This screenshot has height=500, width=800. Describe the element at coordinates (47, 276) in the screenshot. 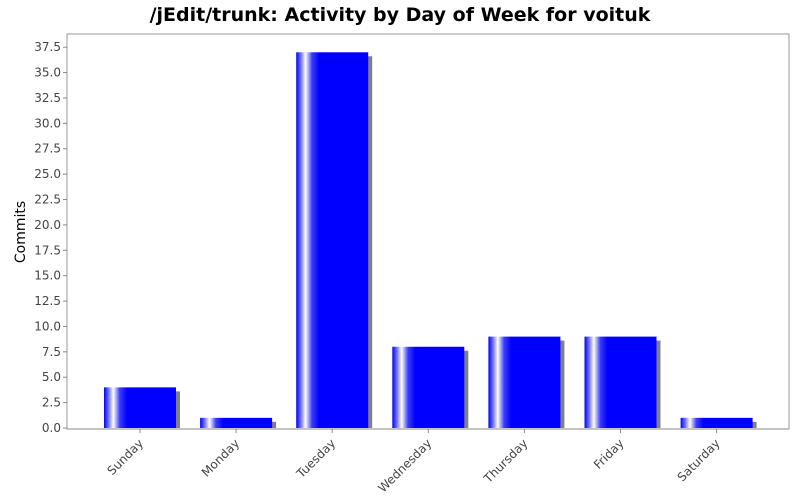

I see `y-tick-label: 15.0` at that location.